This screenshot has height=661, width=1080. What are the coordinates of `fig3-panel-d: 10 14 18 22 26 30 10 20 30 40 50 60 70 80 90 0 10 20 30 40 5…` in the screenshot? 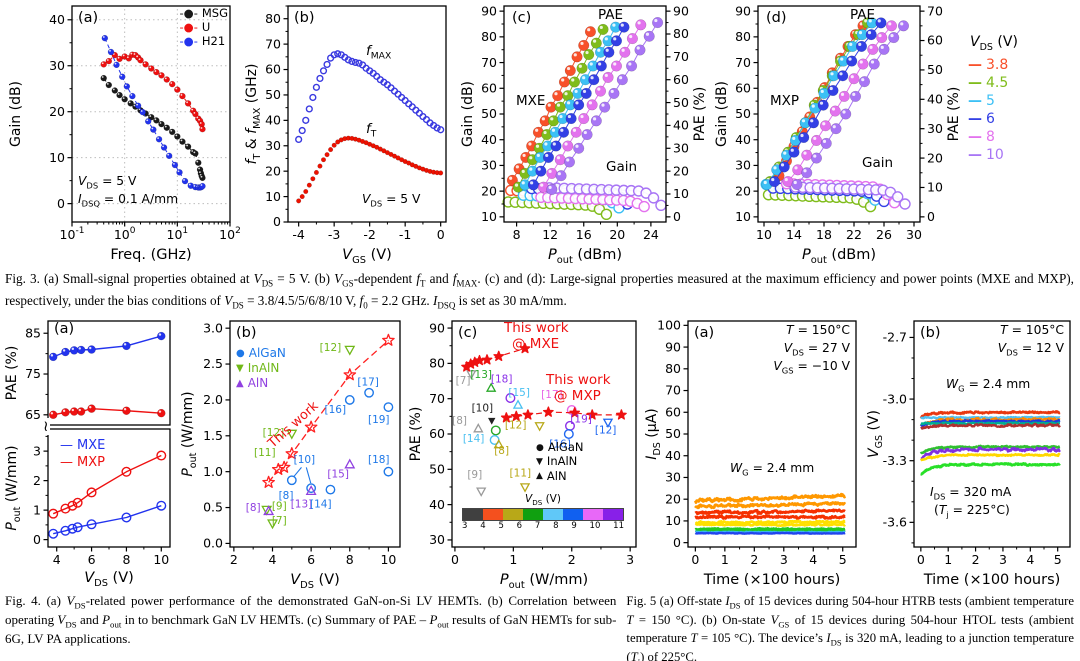 It's located at (838, 133).